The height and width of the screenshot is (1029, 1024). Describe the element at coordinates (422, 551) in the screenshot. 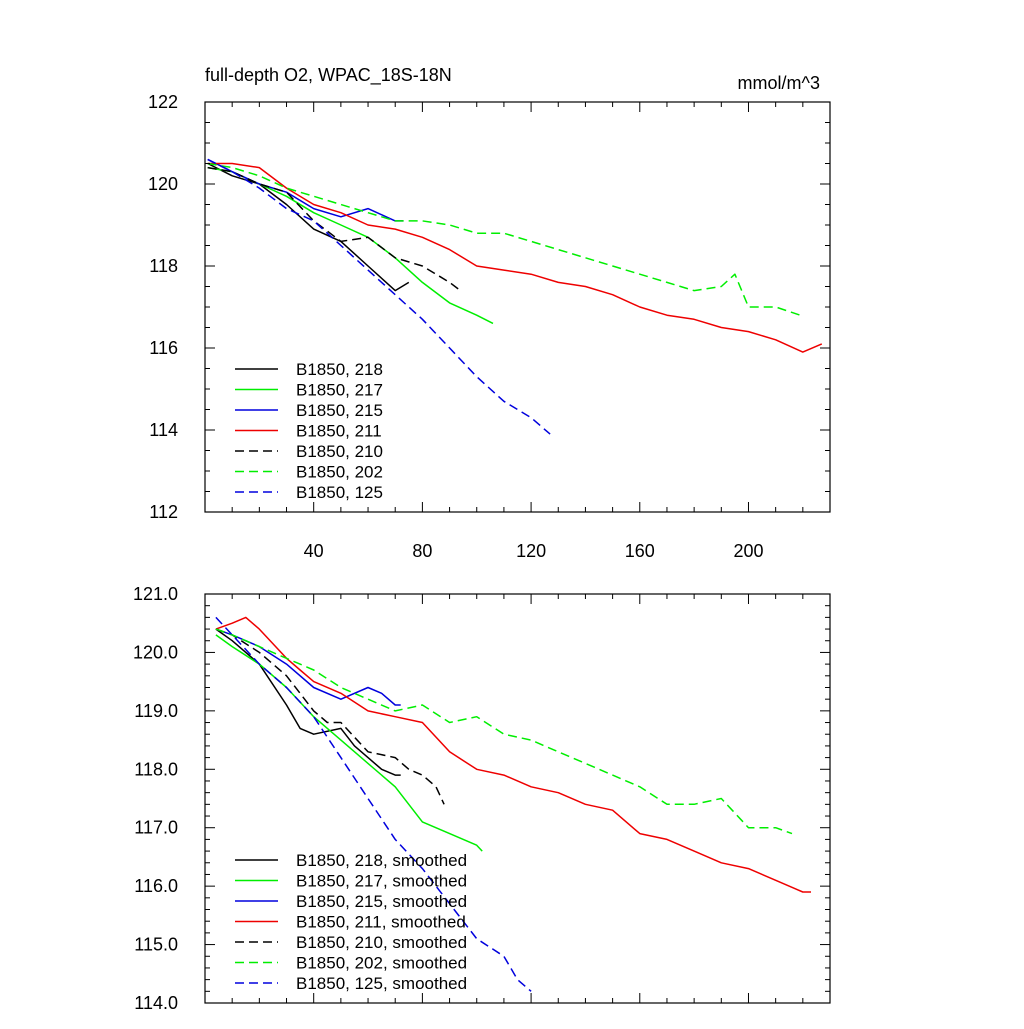

I see `x-tick-label: 80` at that location.